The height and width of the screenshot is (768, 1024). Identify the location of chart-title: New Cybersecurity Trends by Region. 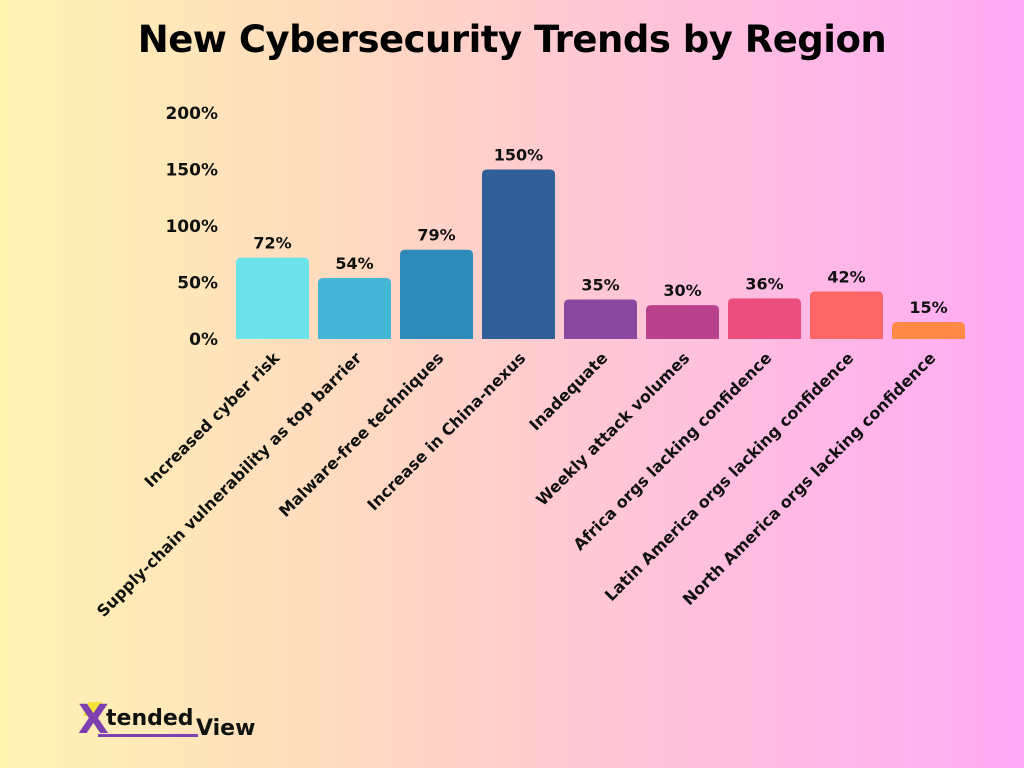
(512, 39).